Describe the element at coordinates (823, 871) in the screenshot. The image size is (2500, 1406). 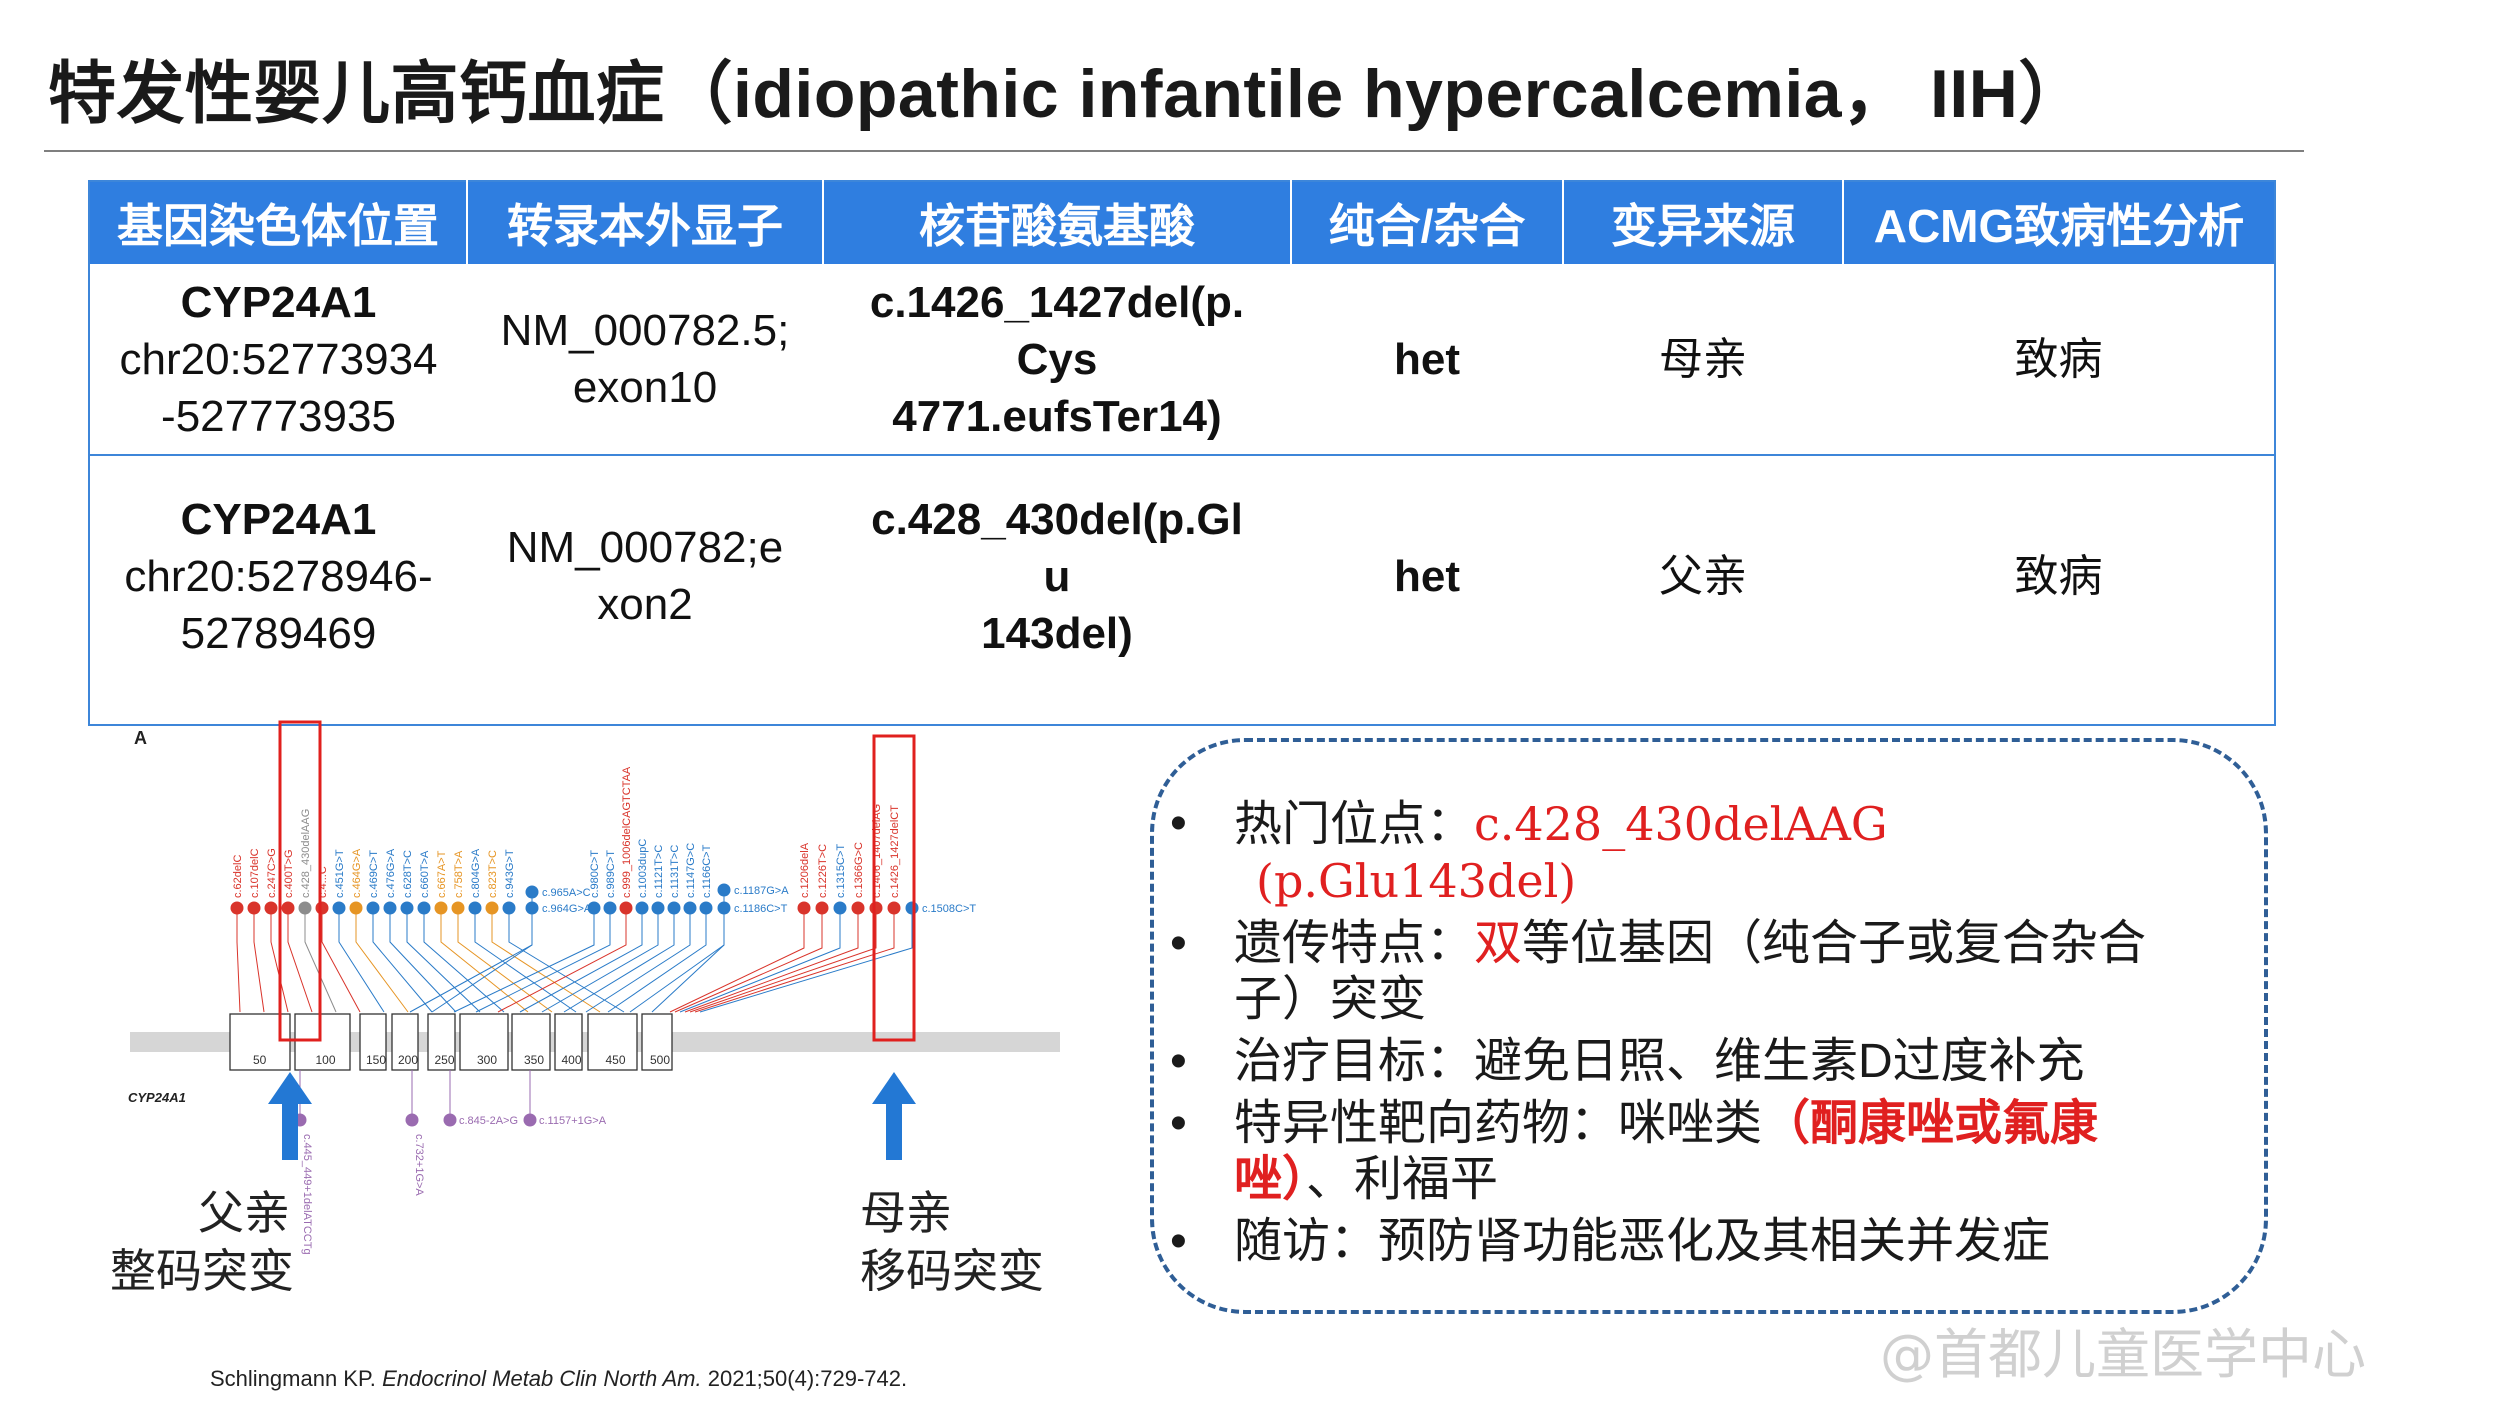
I see `variant-label: c.1226T>C` at that location.